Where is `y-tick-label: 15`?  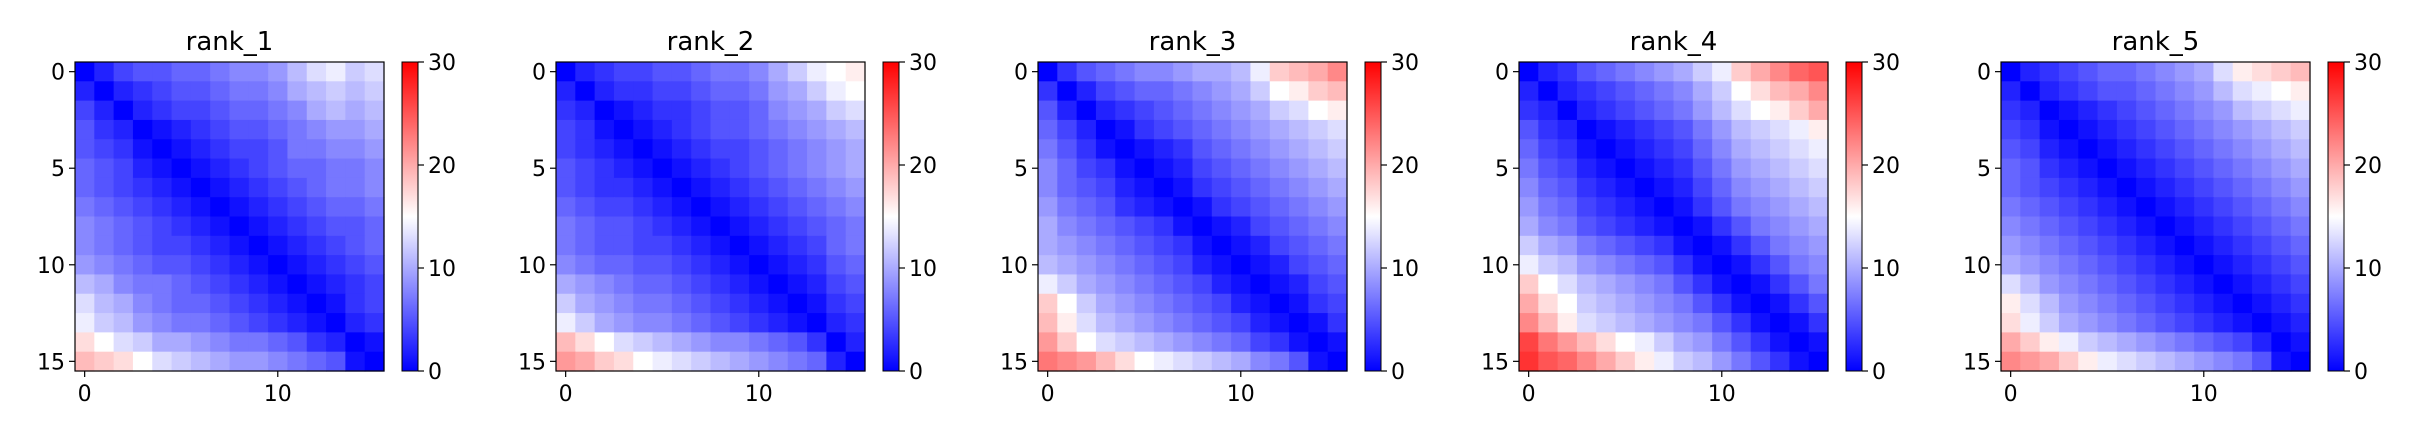
y-tick-label: 15 is located at coordinates (51, 362).